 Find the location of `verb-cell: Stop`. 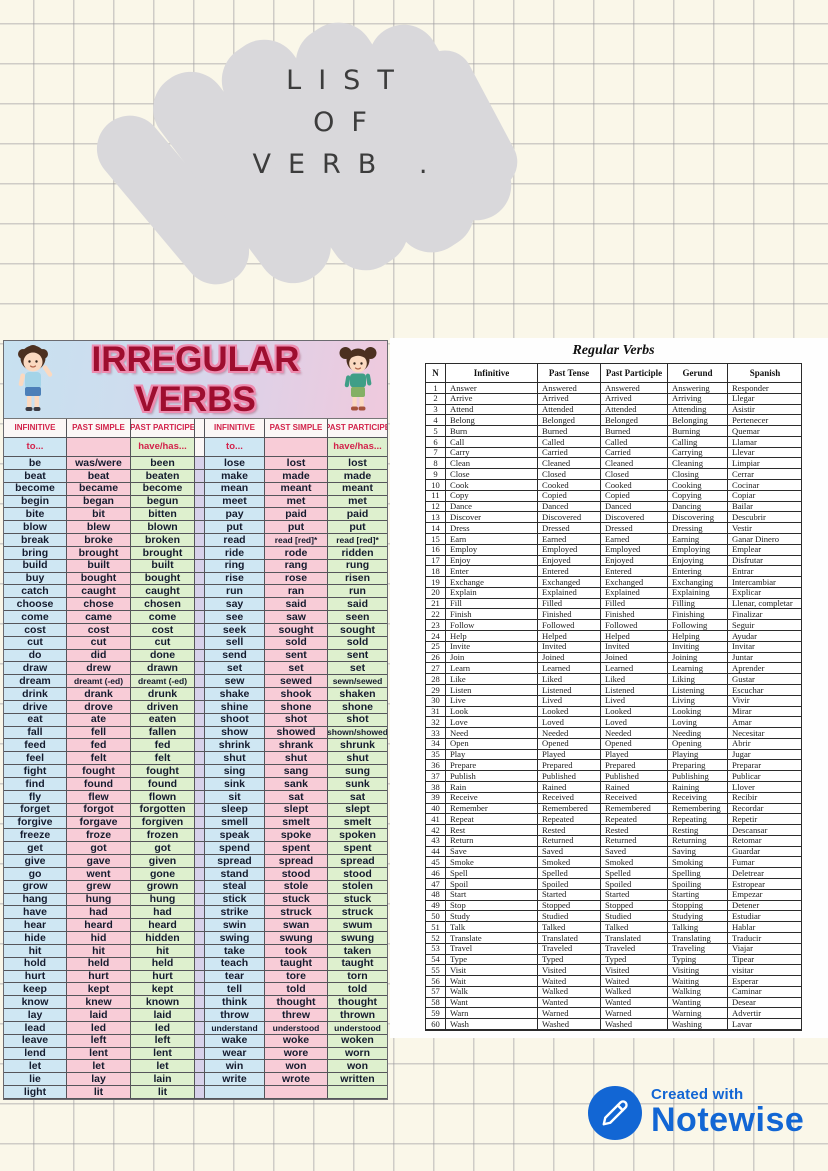

verb-cell: Stop is located at coordinates (492, 906).